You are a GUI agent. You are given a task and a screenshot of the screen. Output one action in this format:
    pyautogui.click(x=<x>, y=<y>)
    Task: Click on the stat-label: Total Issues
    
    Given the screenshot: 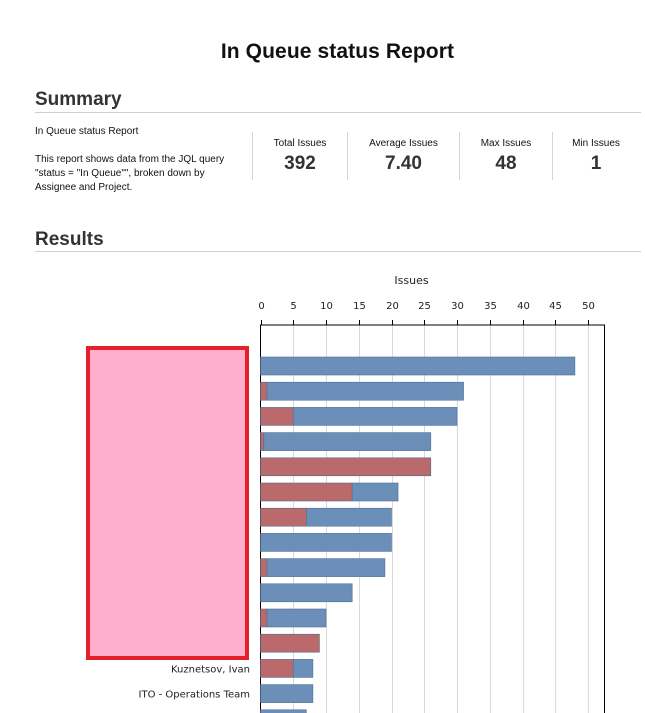 What is the action you would take?
    pyautogui.click(x=300, y=143)
    